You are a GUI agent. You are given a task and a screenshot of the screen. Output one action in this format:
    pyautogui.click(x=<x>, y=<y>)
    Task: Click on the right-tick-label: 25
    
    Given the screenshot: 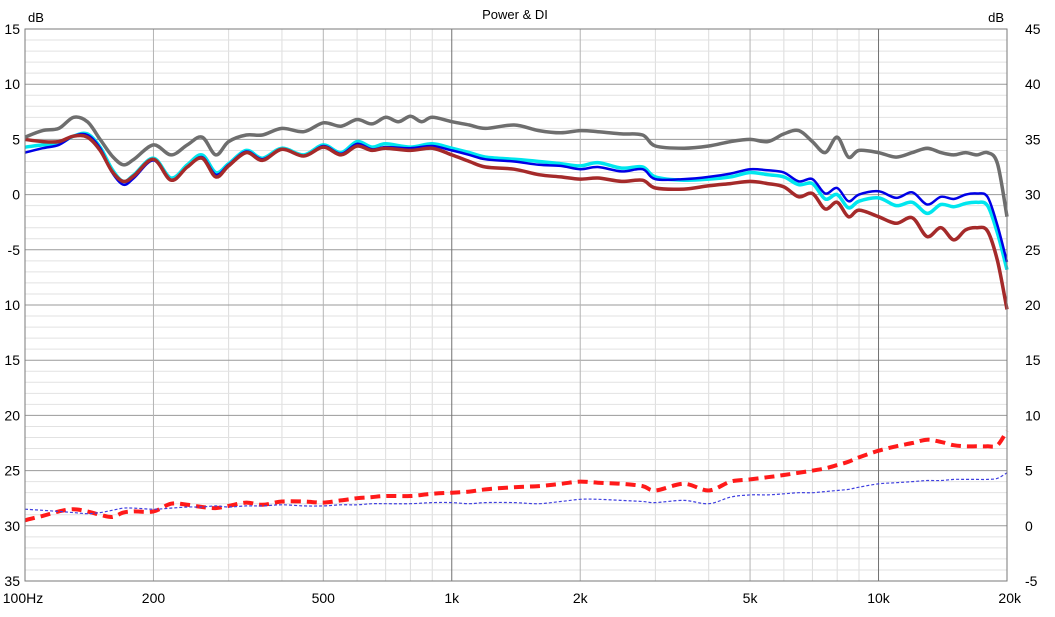 What is the action you would take?
    pyautogui.click(x=1033, y=250)
    